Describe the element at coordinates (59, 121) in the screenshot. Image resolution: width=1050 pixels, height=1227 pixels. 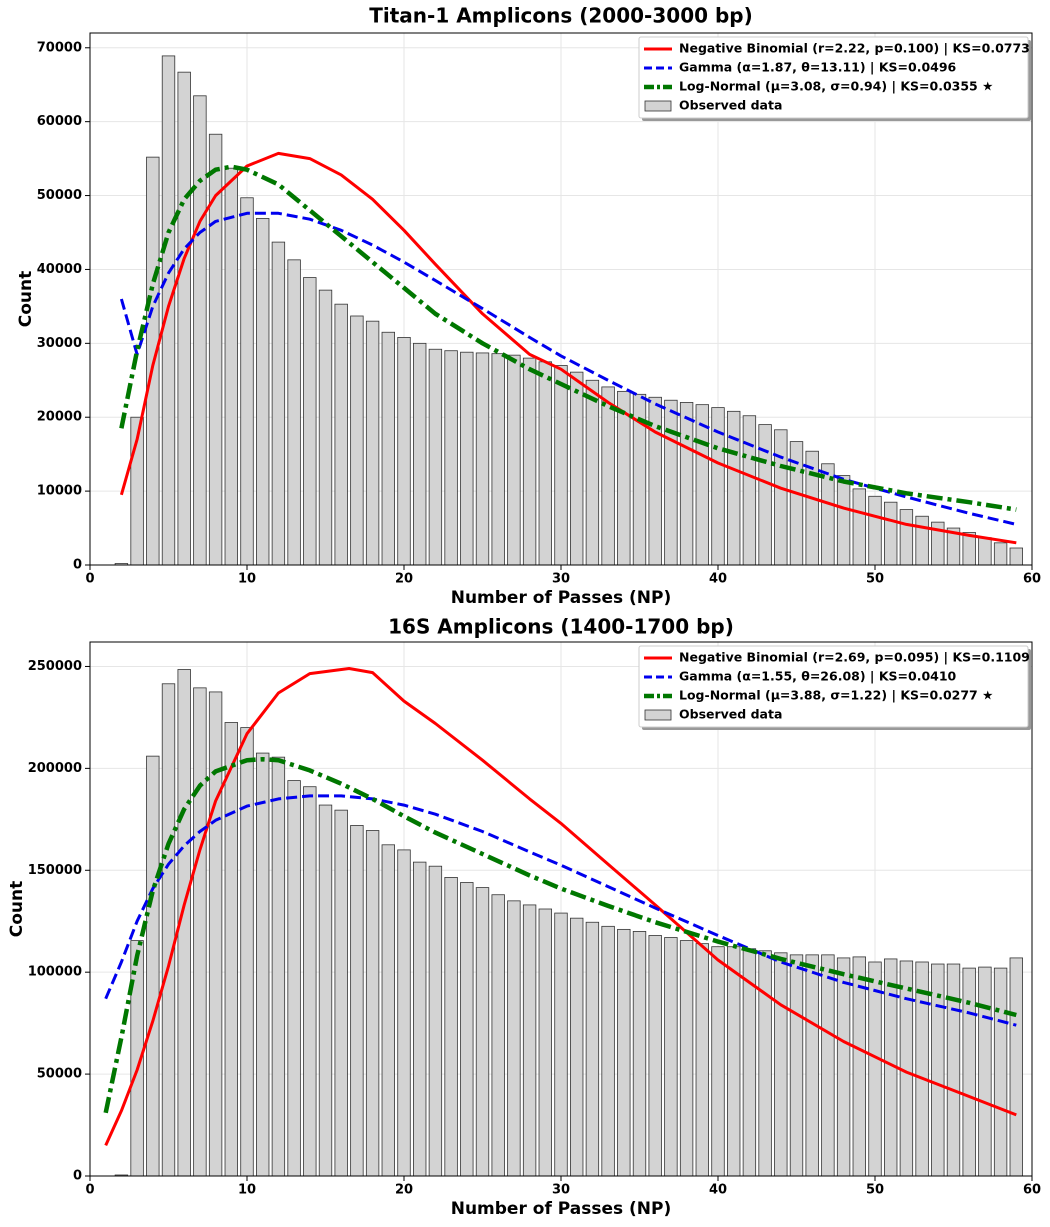
I see `y-tick-label: 60000` at that location.